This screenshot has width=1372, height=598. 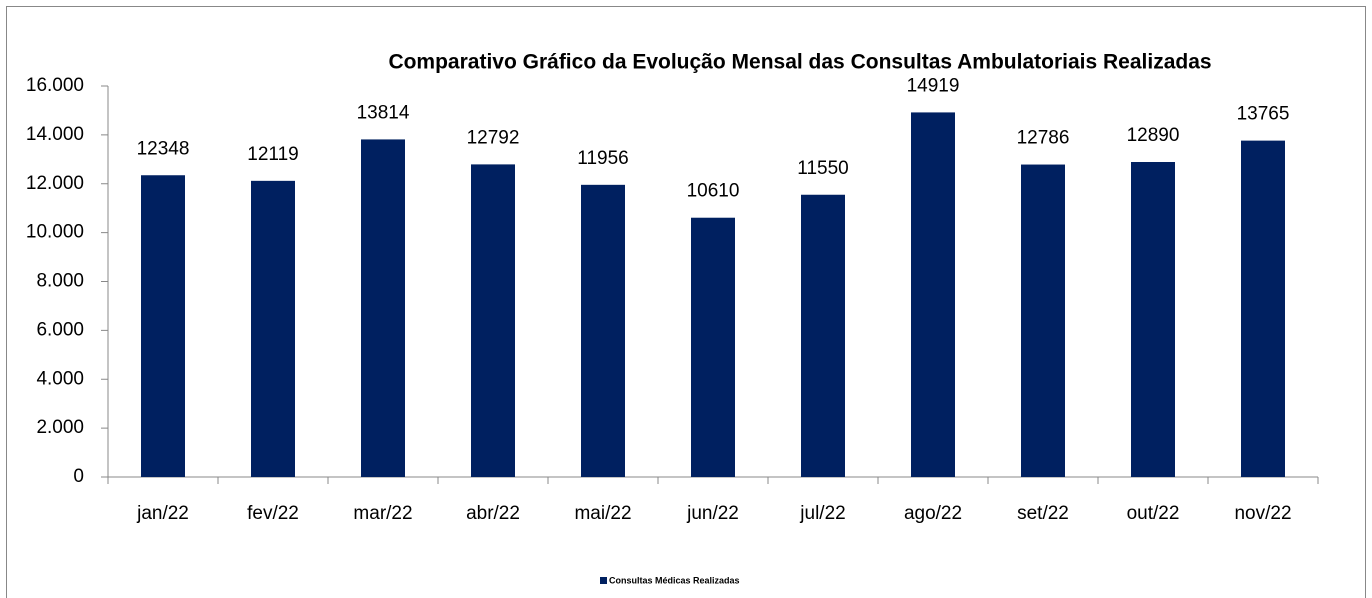 I want to click on y-tick-label: 2.000, so click(x=60, y=427).